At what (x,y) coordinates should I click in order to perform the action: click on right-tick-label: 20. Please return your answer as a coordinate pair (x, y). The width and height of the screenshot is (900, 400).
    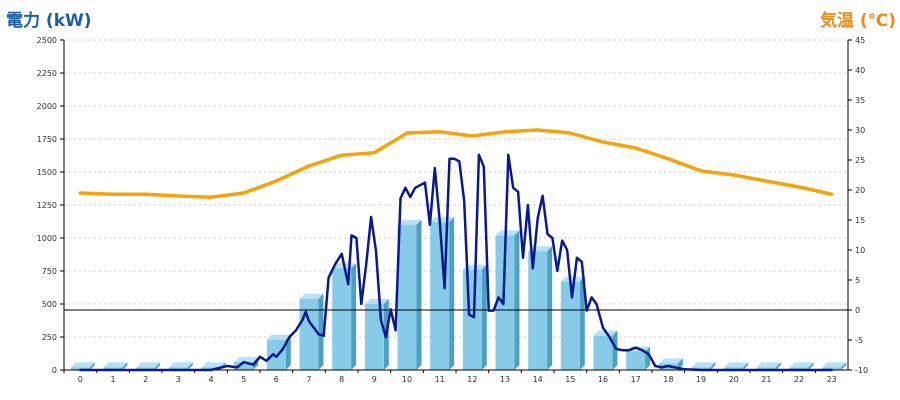
    Looking at the image, I should click on (860, 190).